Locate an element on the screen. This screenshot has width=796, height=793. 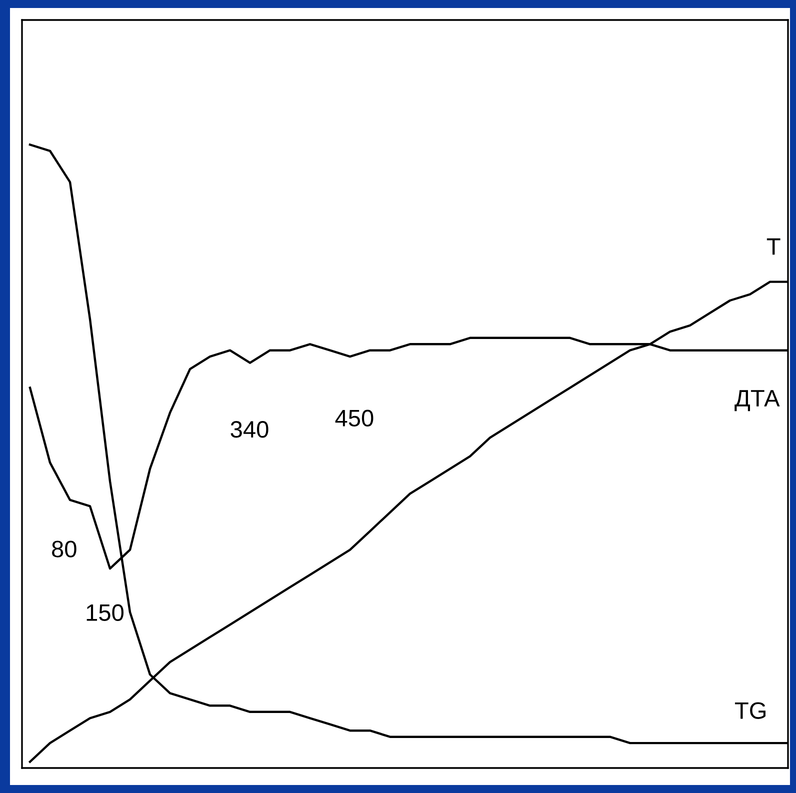
annotation: 80 is located at coordinates (64, 549).